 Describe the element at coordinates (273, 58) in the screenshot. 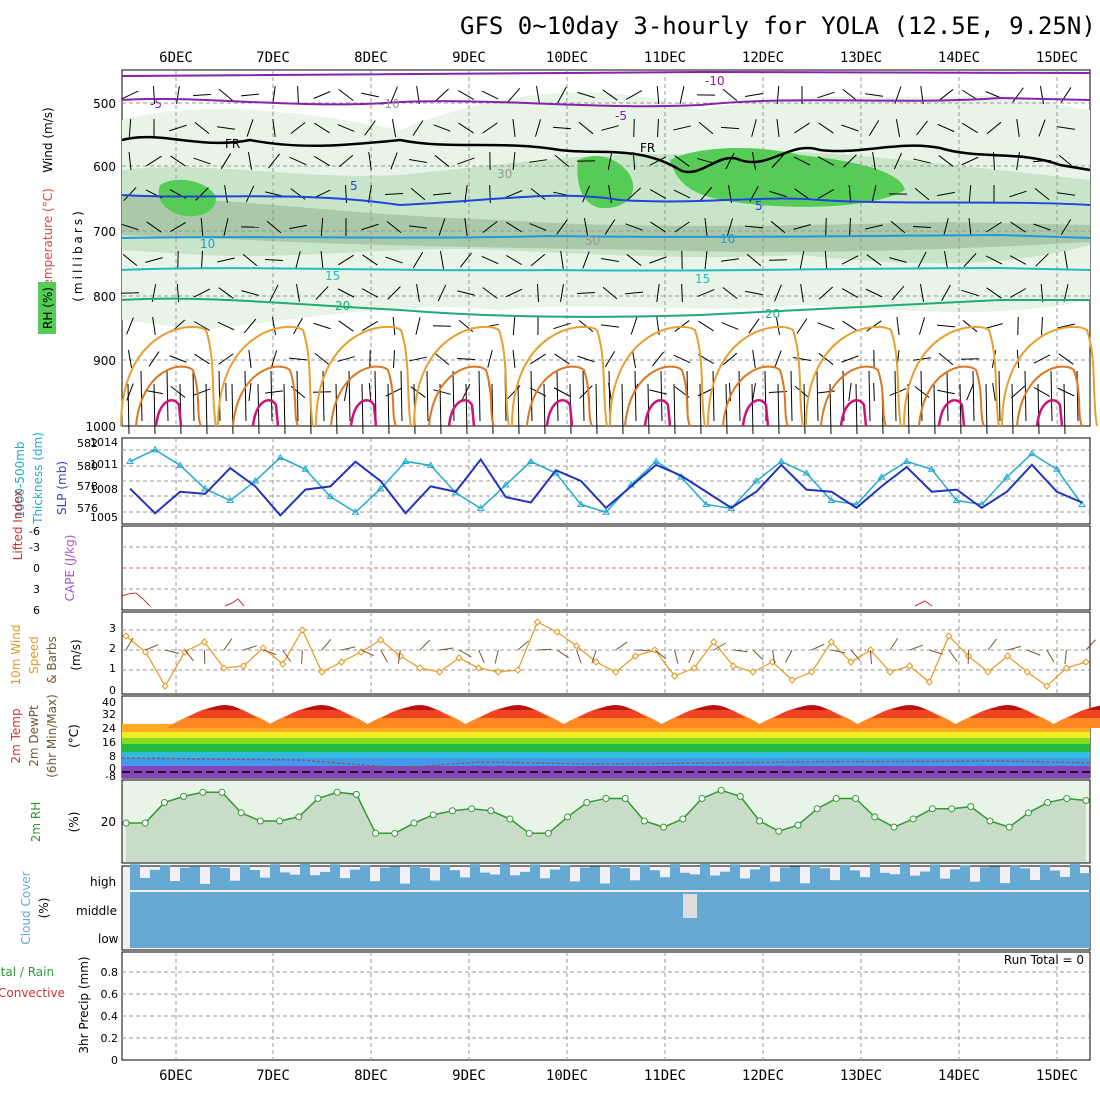

I see `day-label: 7DEC` at that location.